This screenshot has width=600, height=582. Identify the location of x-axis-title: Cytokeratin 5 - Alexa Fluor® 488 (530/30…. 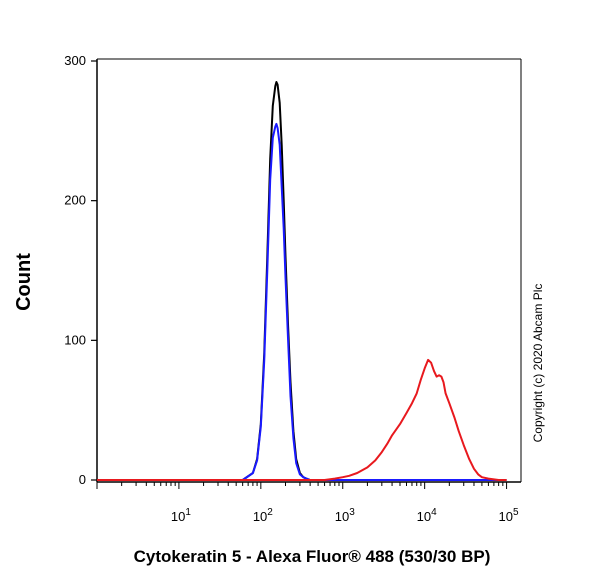
(312, 556).